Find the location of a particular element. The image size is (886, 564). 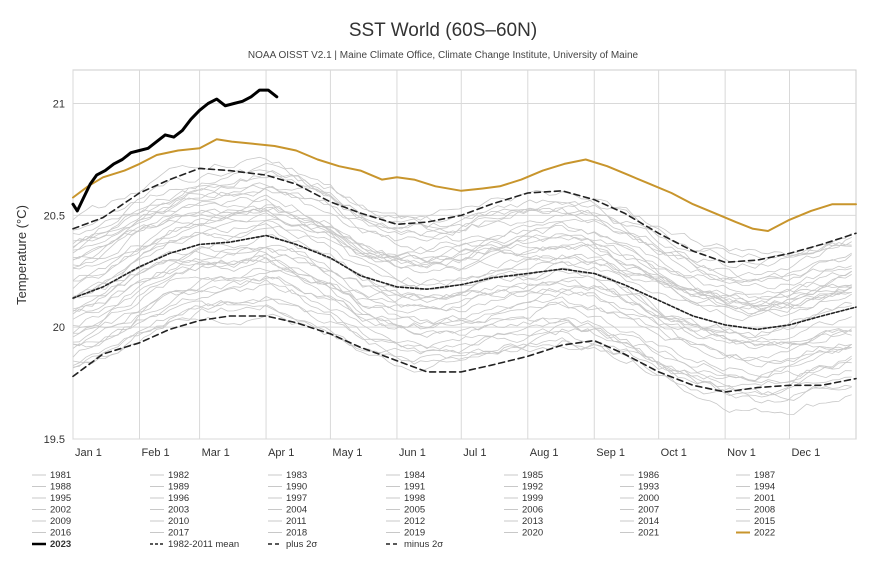

y-tick-label: 19.5 is located at coordinates (54, 440).